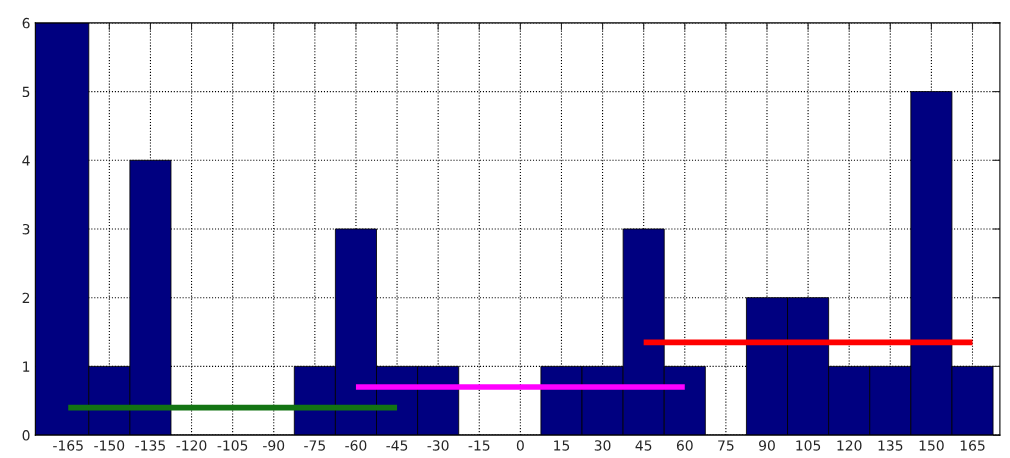 This screenshot has width=1010, height=458. I want to click on x-tick-label: 0, so click(520, 445).